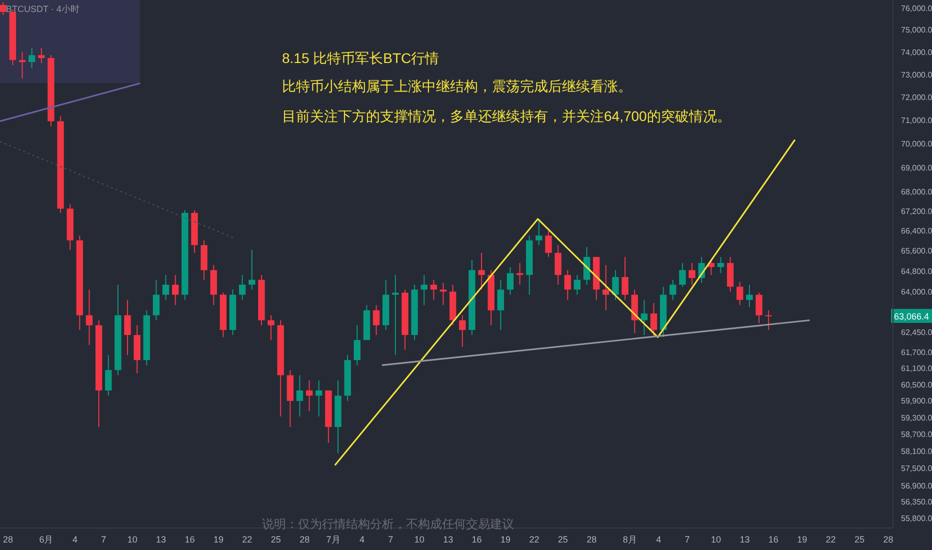 The height and width of the screenshot is (550, 932). Describe the element at coordinates (916, 211) in the screenshot. I see `y-tick-label: 67,200.0` at that location.